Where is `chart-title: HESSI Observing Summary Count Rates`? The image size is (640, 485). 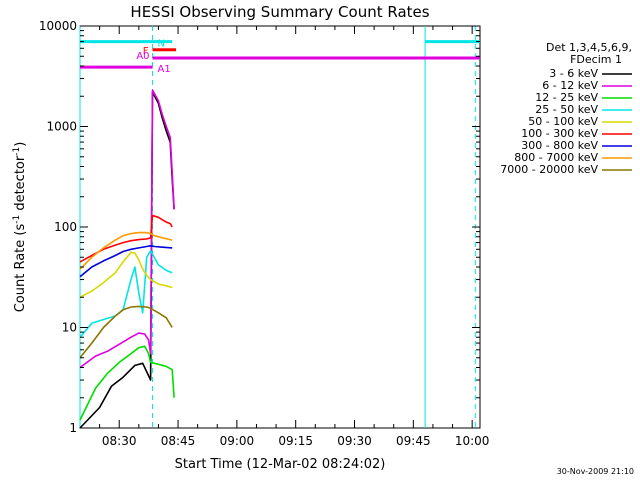
chart-title: HESSI Observing Summary Count Rates is located at coordinates (279, 12).